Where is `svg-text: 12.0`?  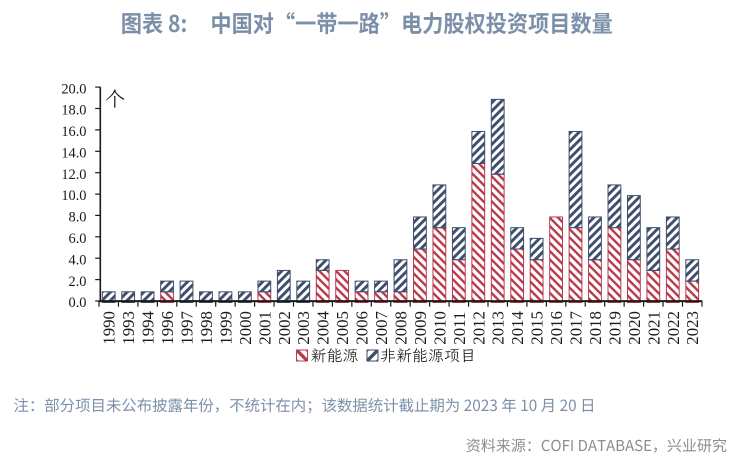 svg-text: 12.0 is located at coordinates (73, 175).